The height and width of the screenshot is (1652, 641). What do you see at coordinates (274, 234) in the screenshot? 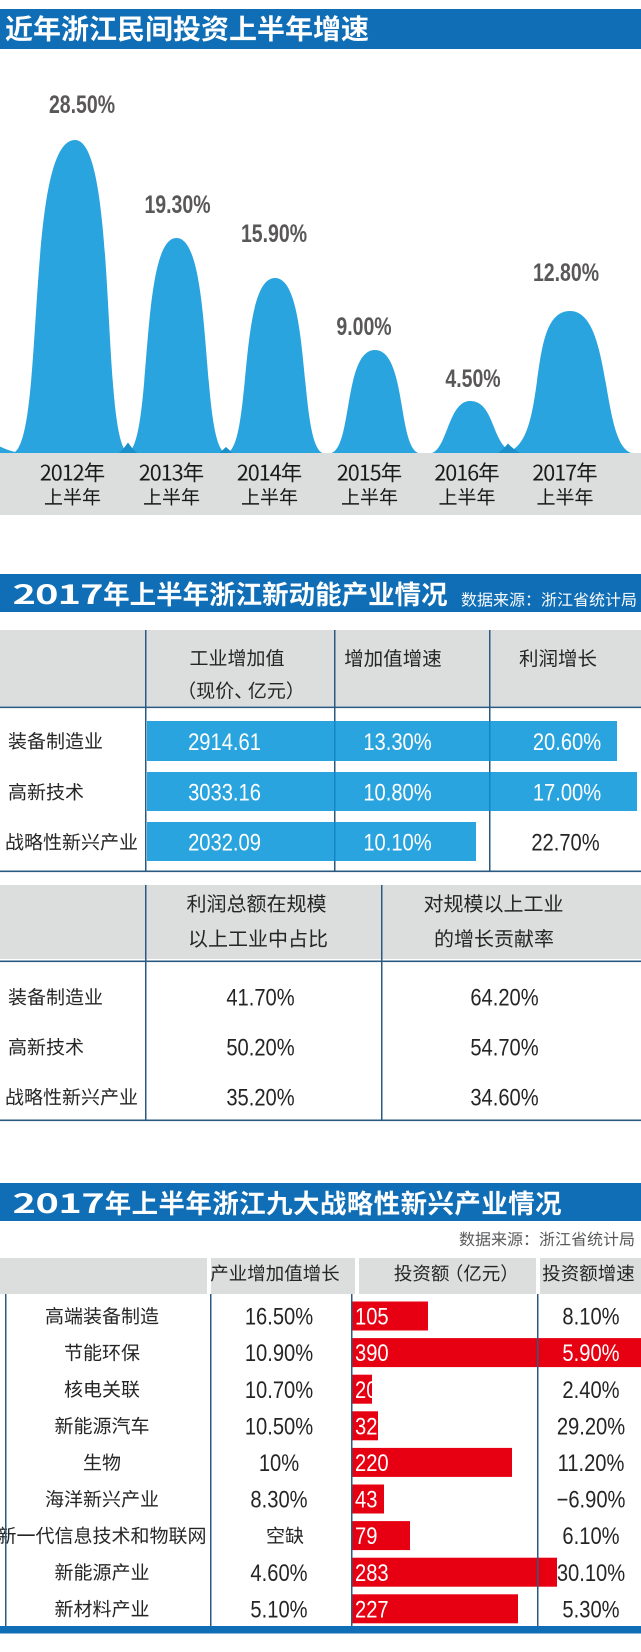
I see `svg-text: 15.90%` at bounding box center [274, 234].